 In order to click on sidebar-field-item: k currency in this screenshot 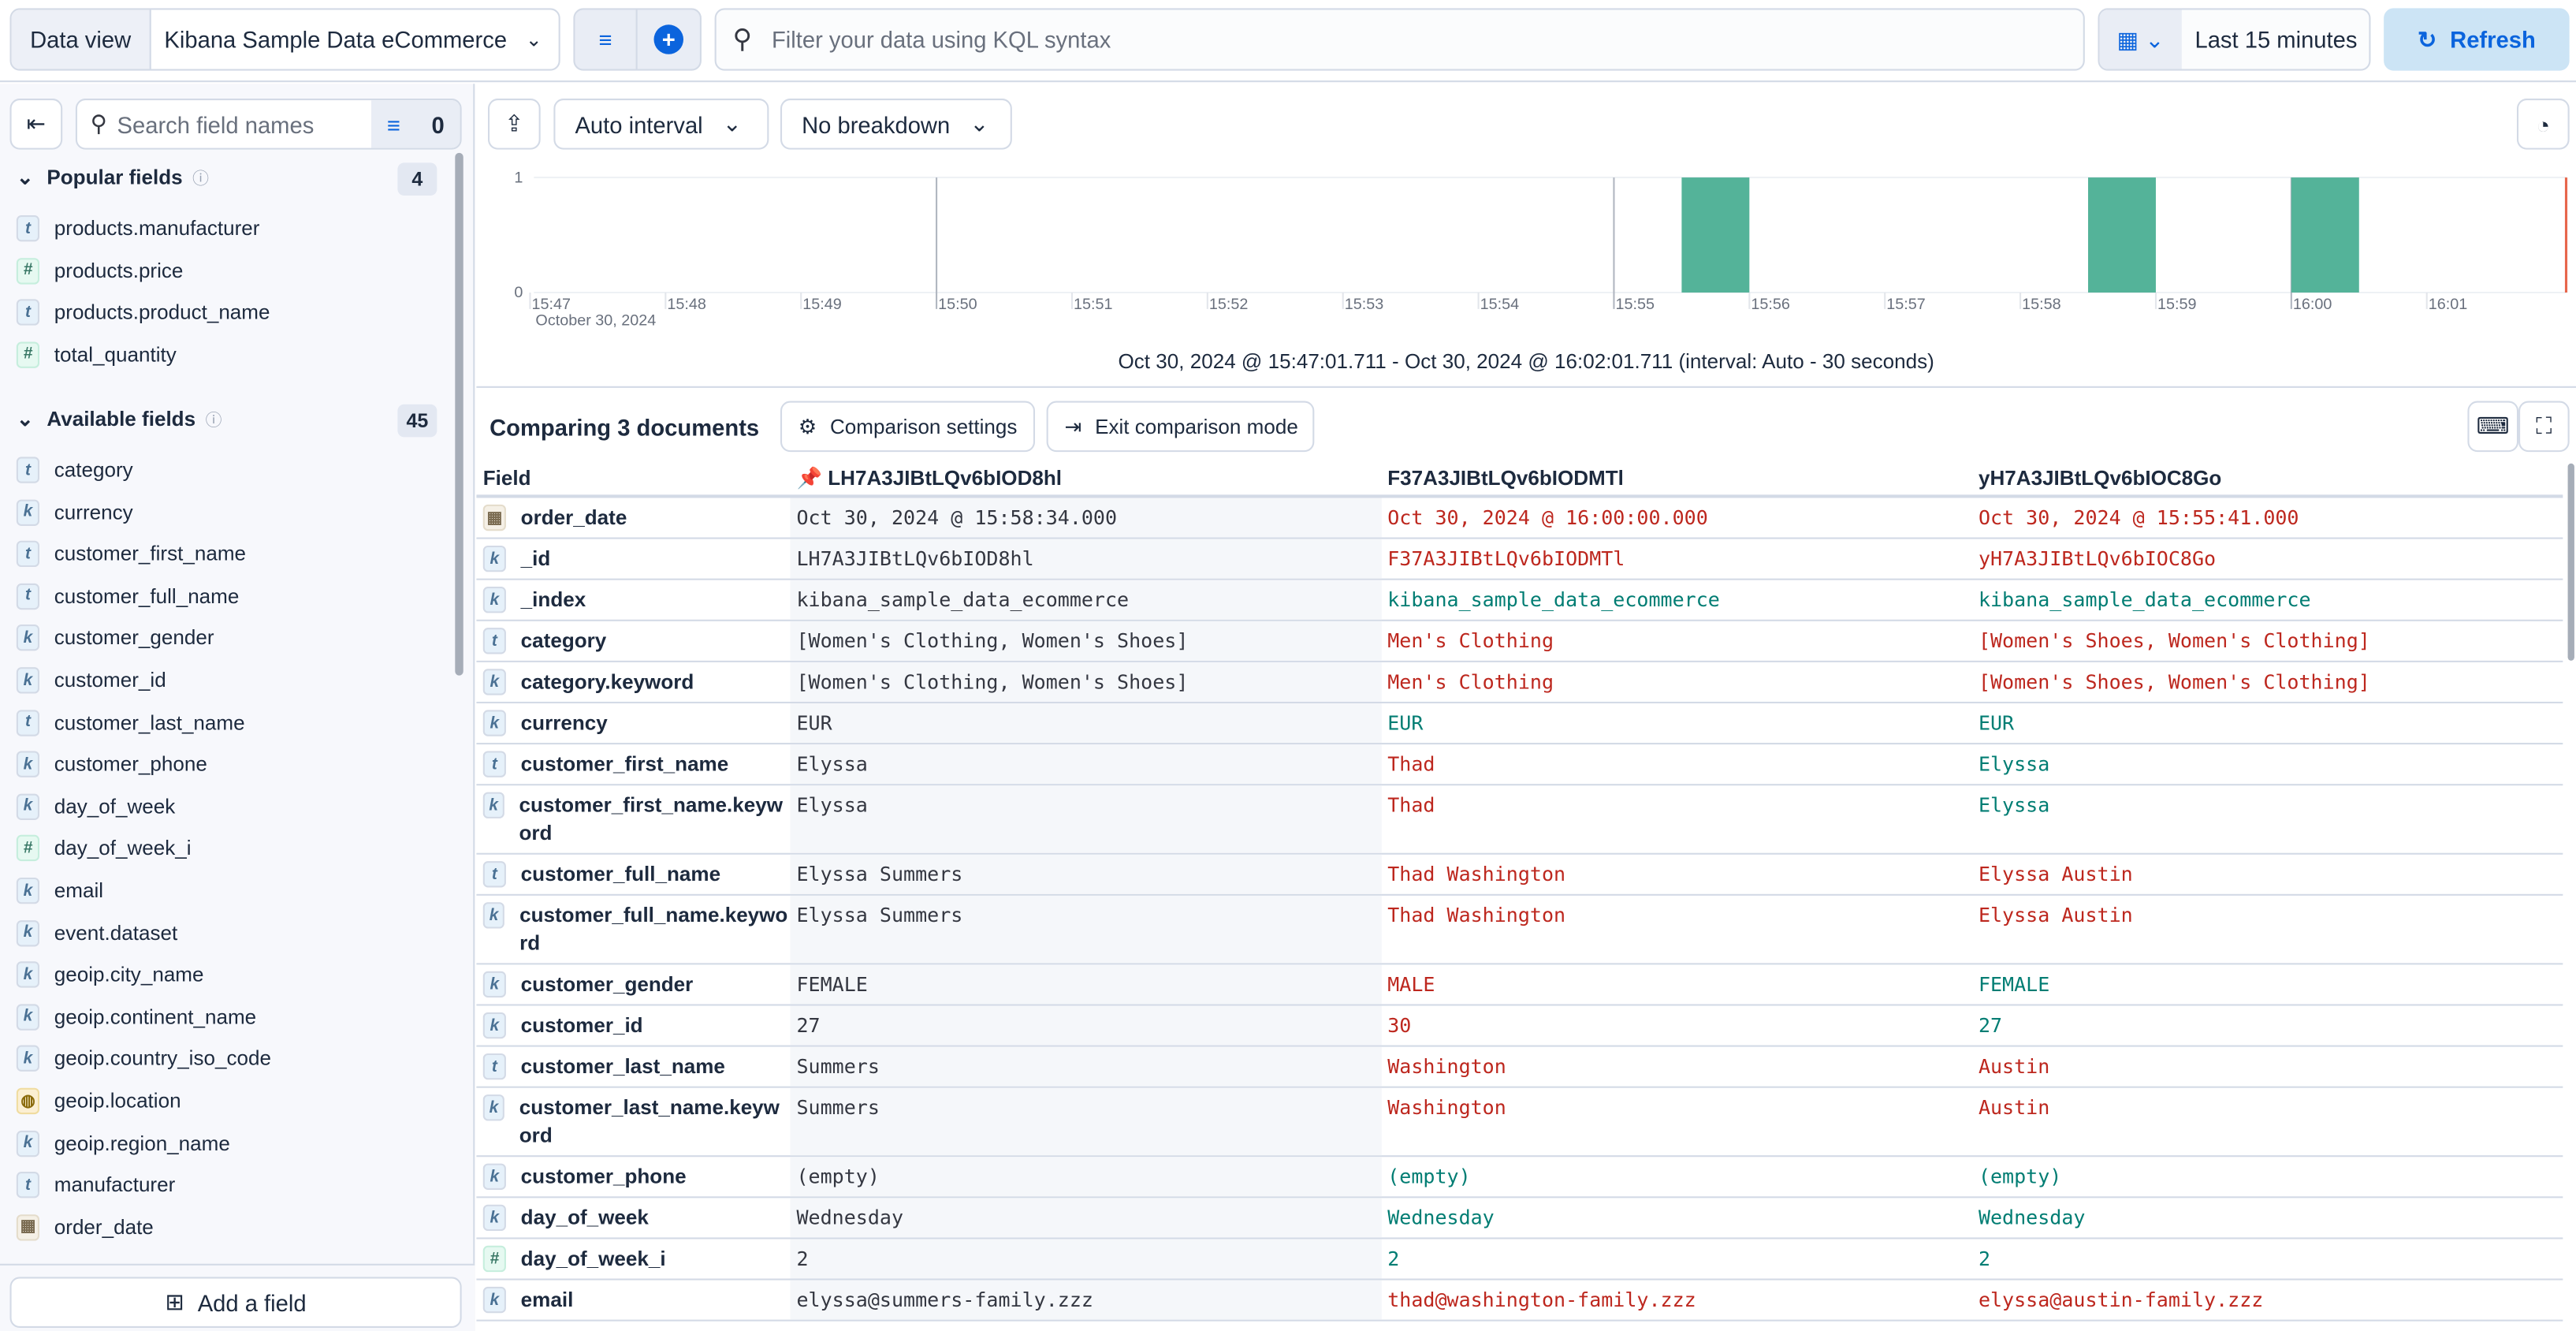, I will do `click(74, 512)`.